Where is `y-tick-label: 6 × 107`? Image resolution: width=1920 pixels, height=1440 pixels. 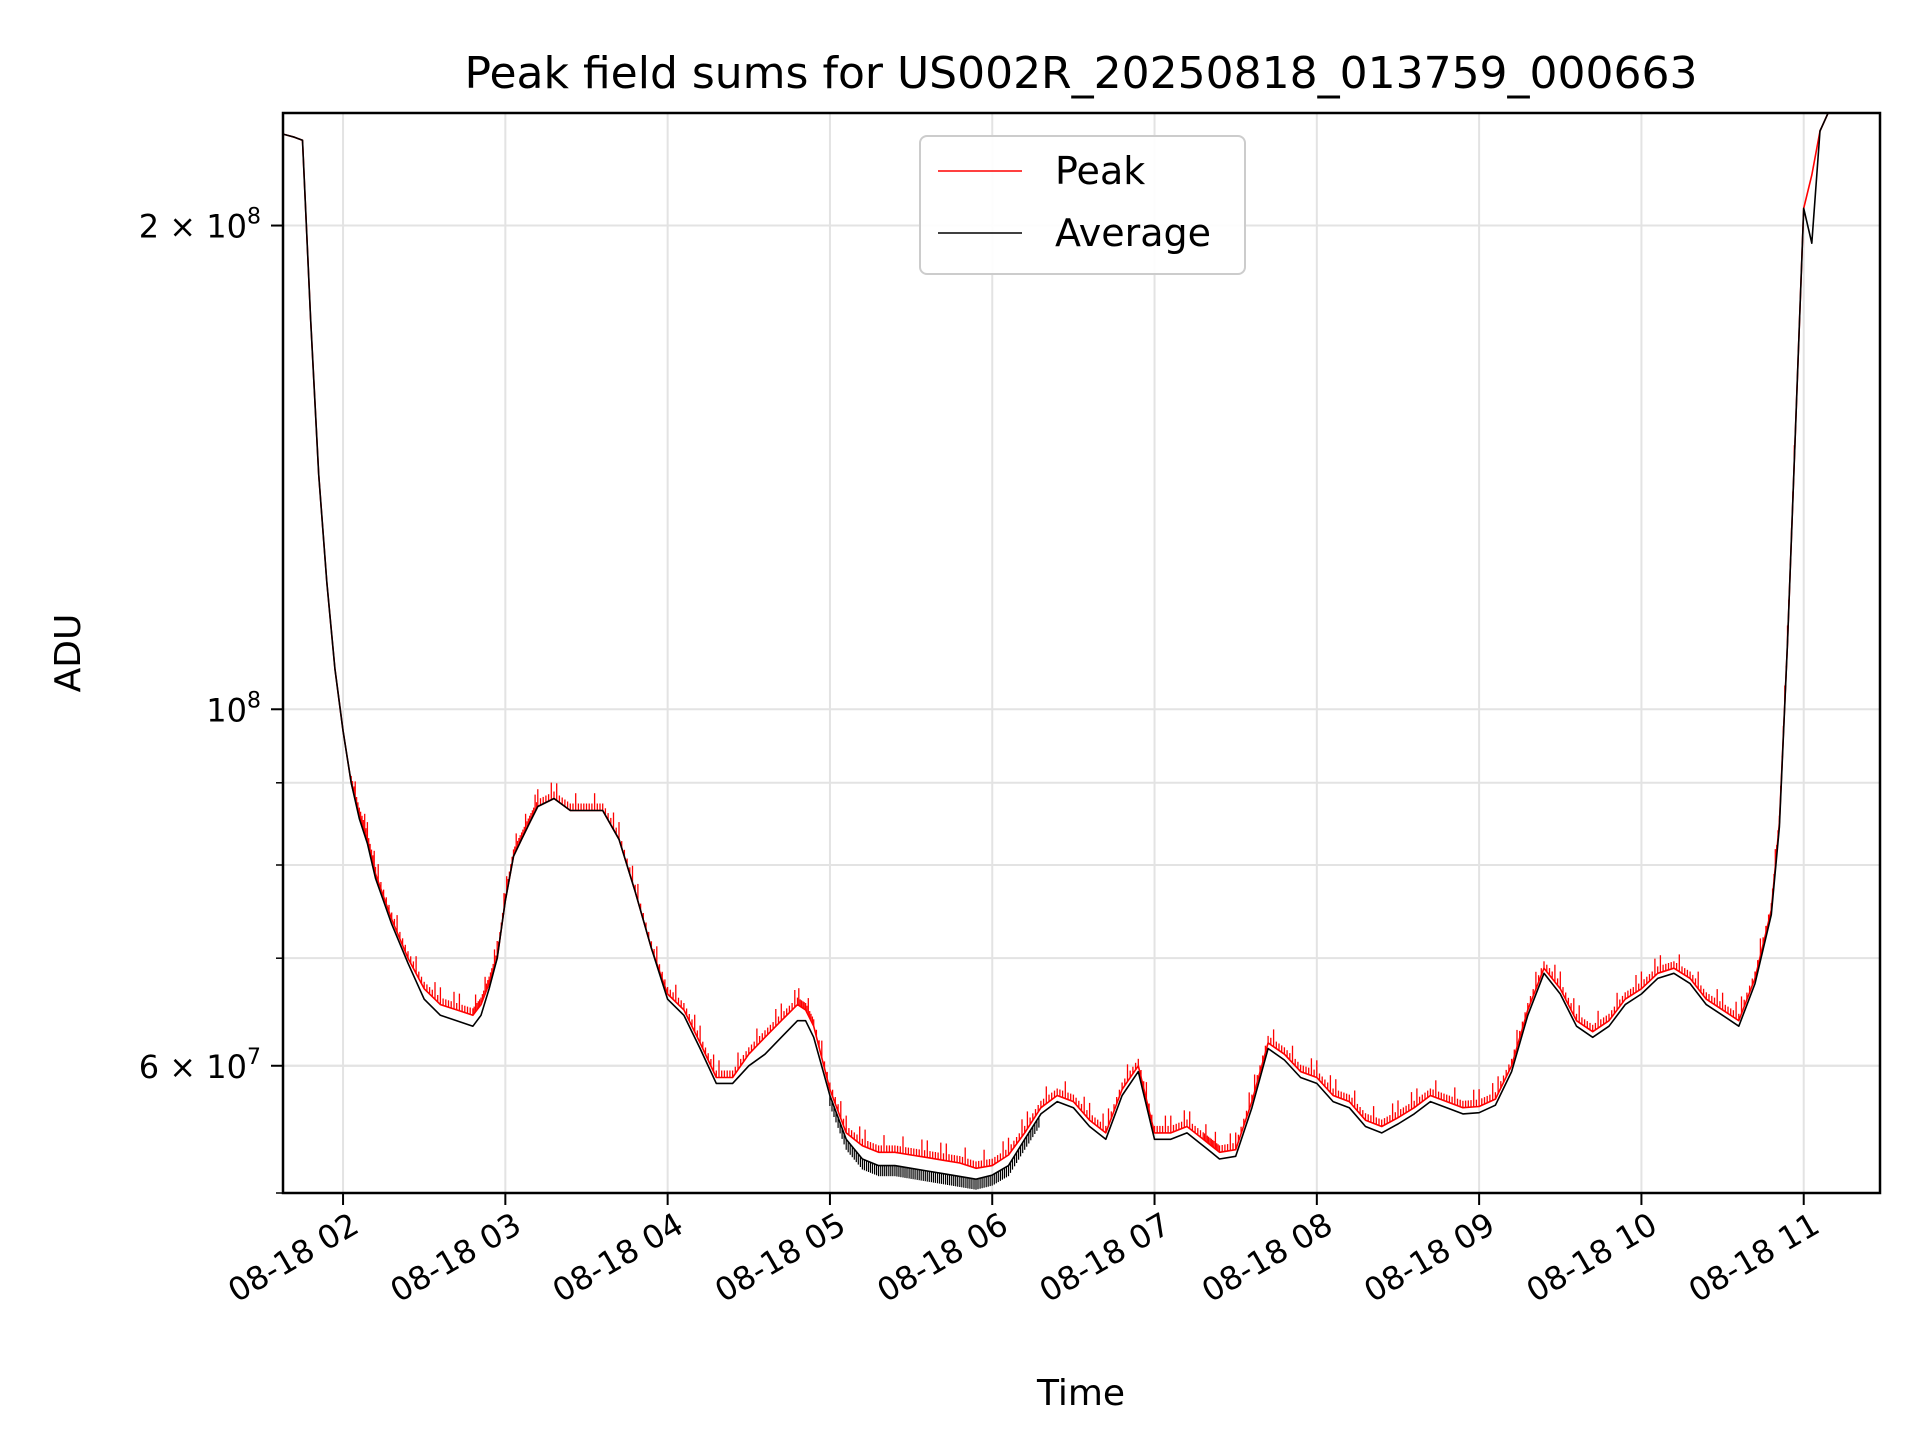
y-tick-label: 6 × 107 is located at coordinates (200, 1065).